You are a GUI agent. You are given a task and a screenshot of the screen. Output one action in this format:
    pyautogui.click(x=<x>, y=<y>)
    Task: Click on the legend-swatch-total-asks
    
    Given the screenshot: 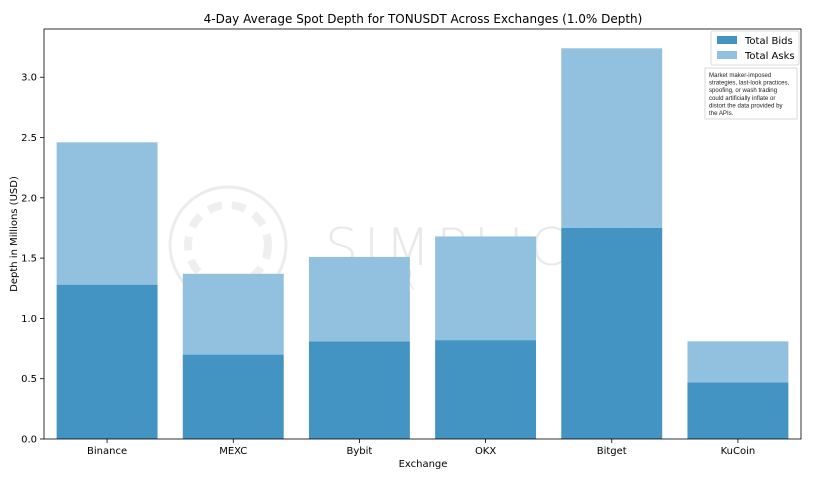 What is the action you would take?
    pyautogui.click(x=727, y=55)
    